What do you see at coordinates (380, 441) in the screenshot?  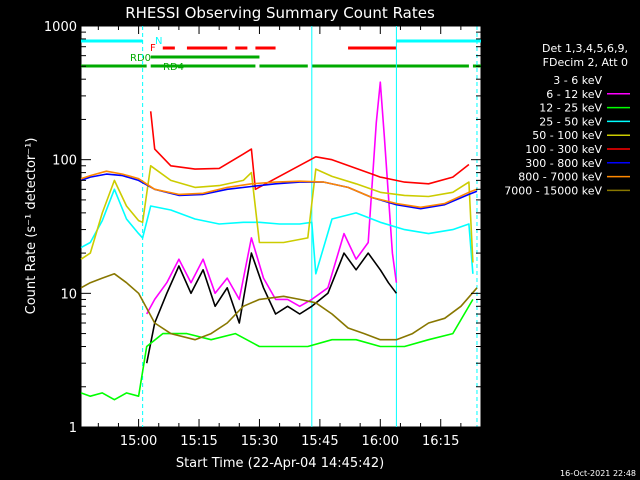 I see `x-tick-label-4: 16:00` at bounding box center [380, 441].